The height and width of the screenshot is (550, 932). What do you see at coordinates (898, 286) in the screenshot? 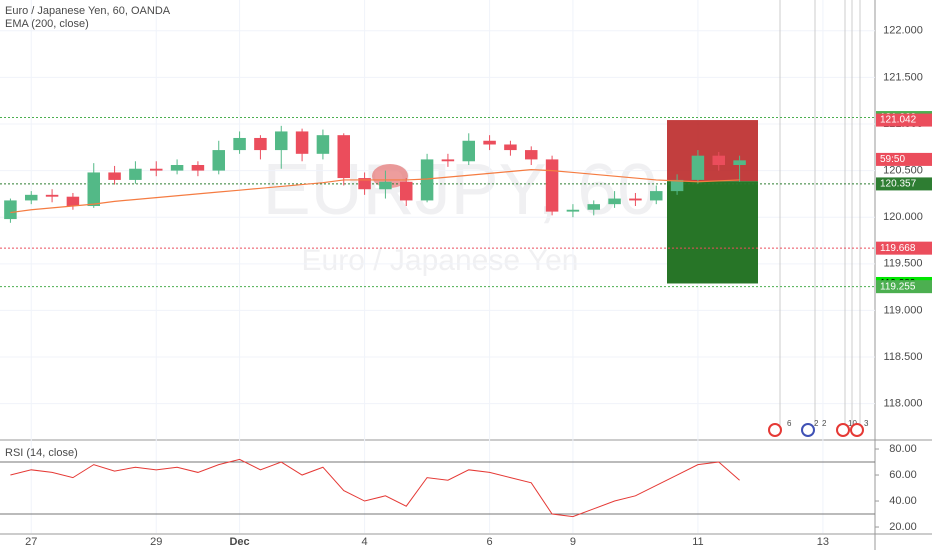
I see `price-label: 119.255` at bounding box center [898, 286].